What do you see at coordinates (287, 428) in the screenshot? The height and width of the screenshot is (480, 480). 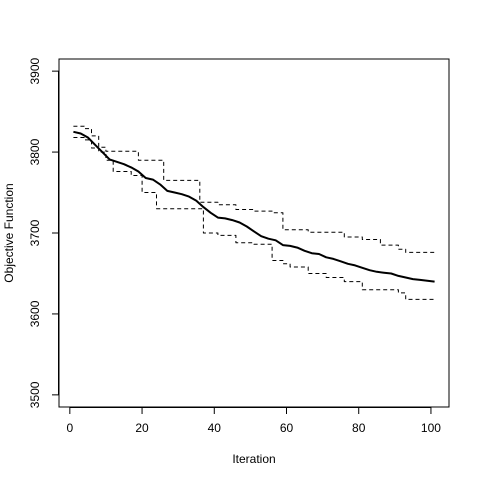 I see `x-tick-label: 60` at bounding box center [287, 428].